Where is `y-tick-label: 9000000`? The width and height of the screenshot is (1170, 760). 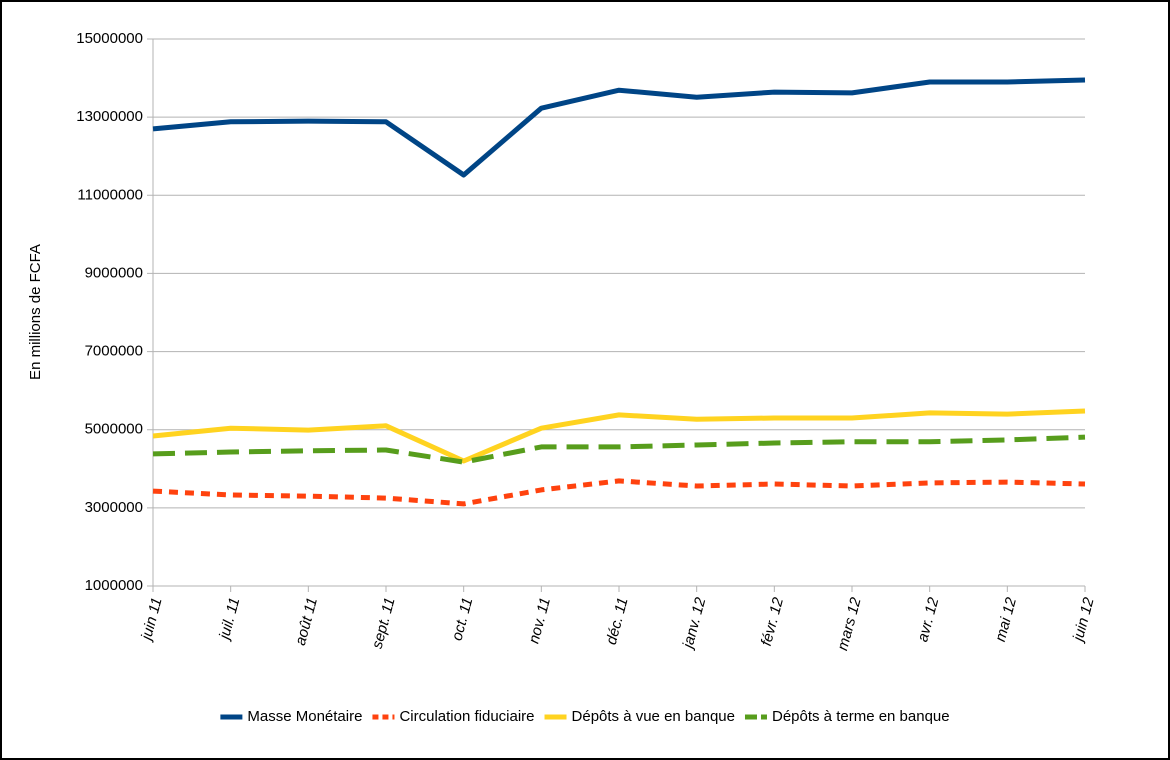
y-tick-label: 9000000 is located at coordinates (114, 272).